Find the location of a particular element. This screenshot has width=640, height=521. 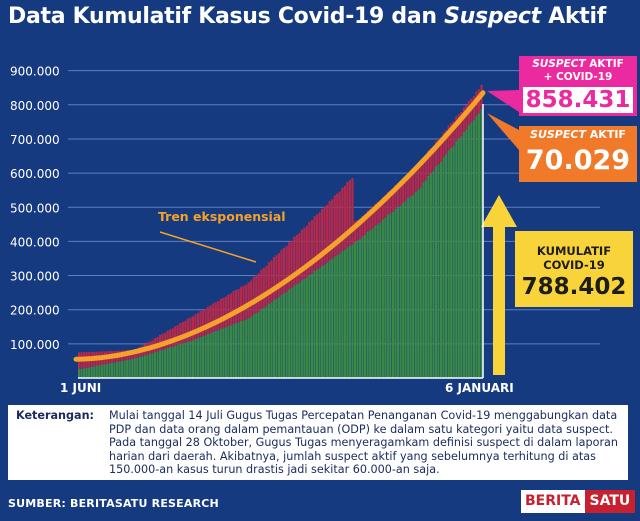

trend-label-leader is located at coordinates (208, 247).